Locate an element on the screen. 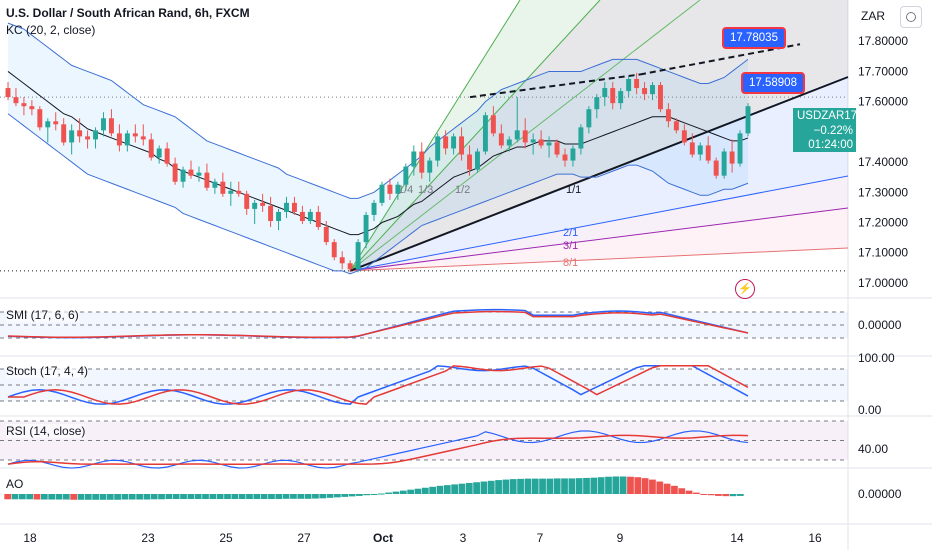 The image size is (932, 550). lightning-icon: ⚡ is located at coordinates (745, 289).